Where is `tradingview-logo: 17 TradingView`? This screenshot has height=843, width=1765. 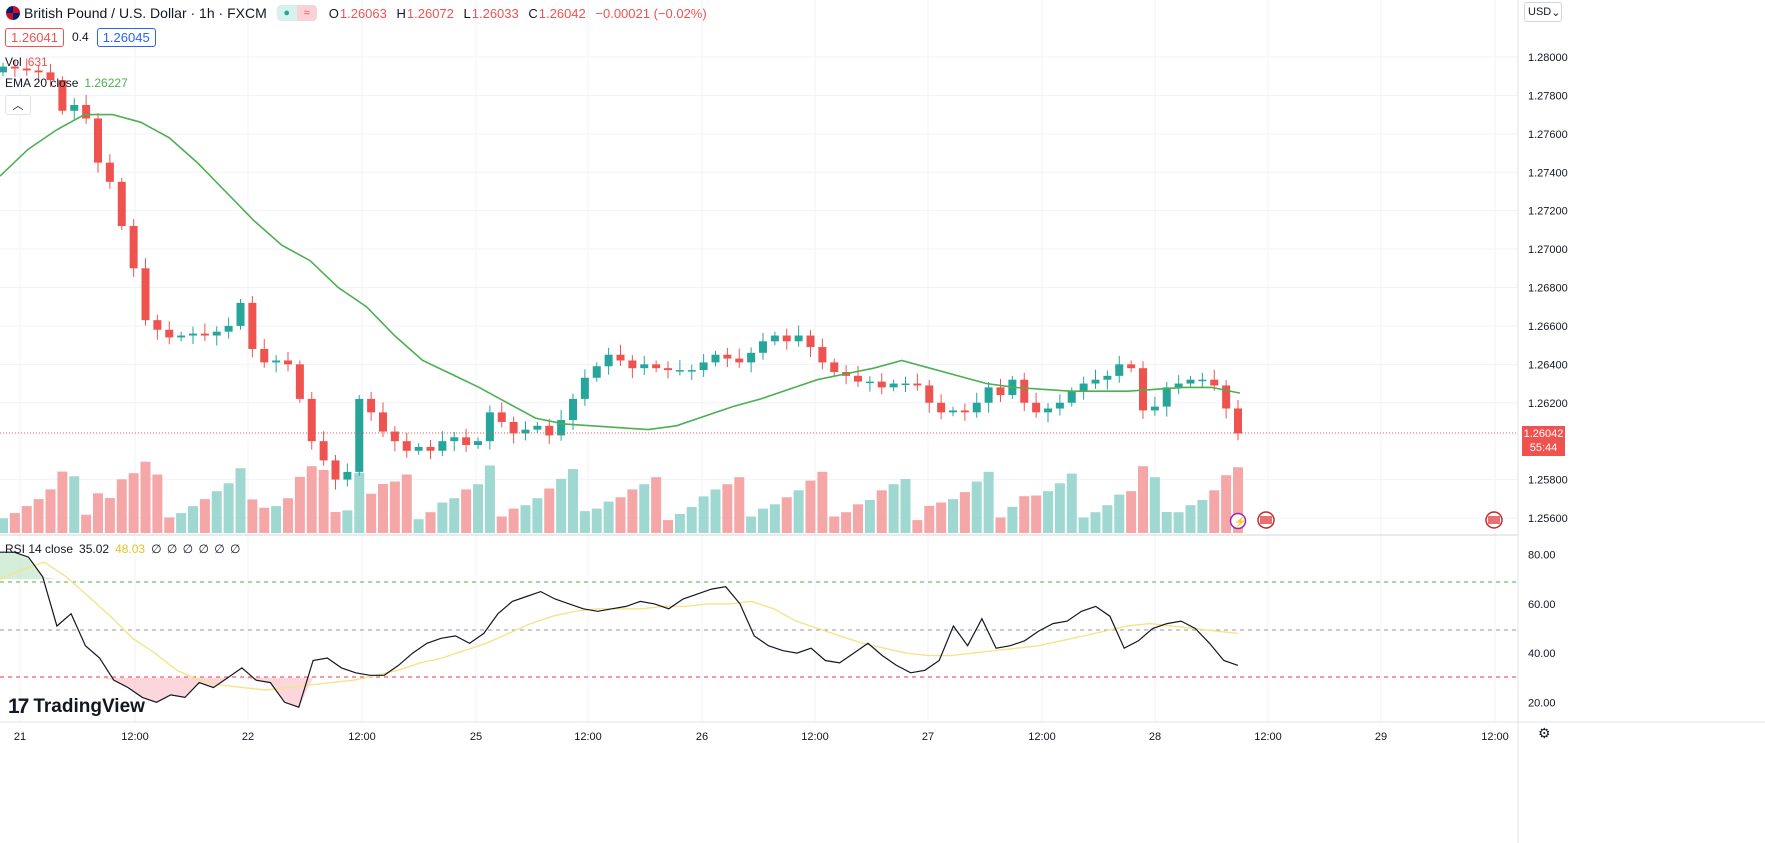
tradingview-logo: 17 TradingView is located at coordinates (76, 707).